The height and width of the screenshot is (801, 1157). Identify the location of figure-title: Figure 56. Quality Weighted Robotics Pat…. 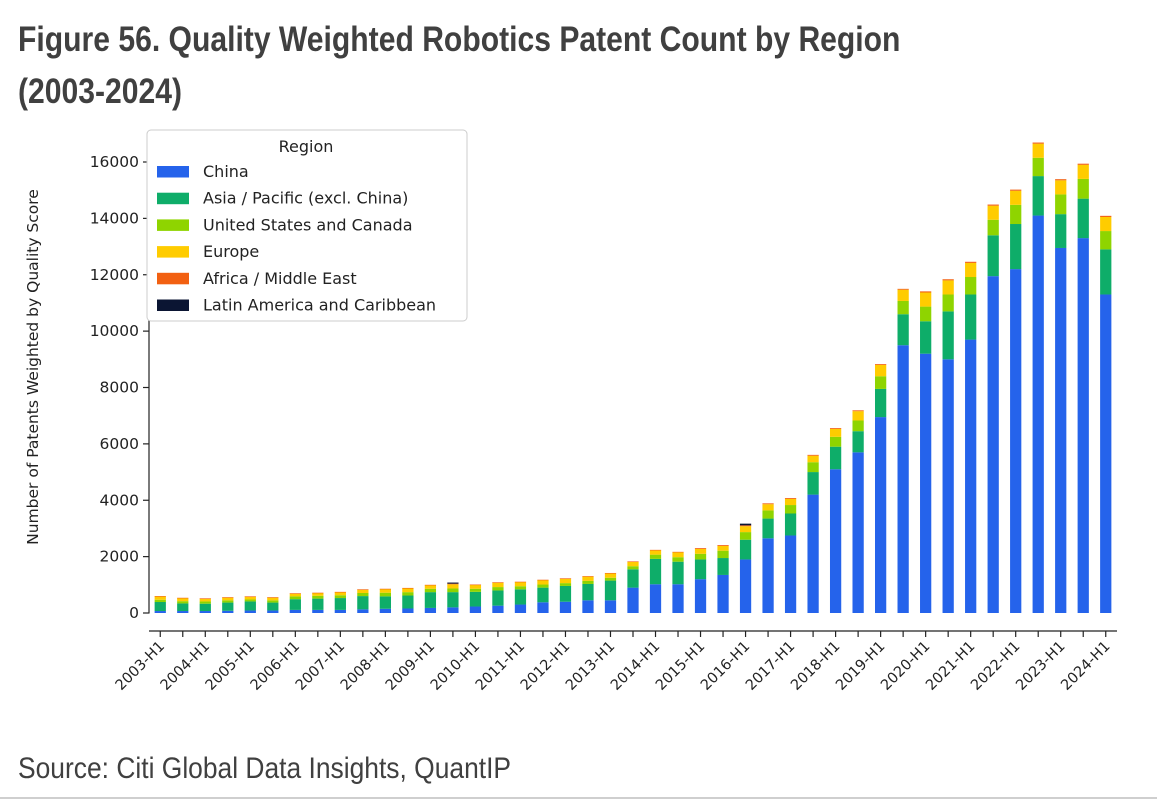
(459, 65).